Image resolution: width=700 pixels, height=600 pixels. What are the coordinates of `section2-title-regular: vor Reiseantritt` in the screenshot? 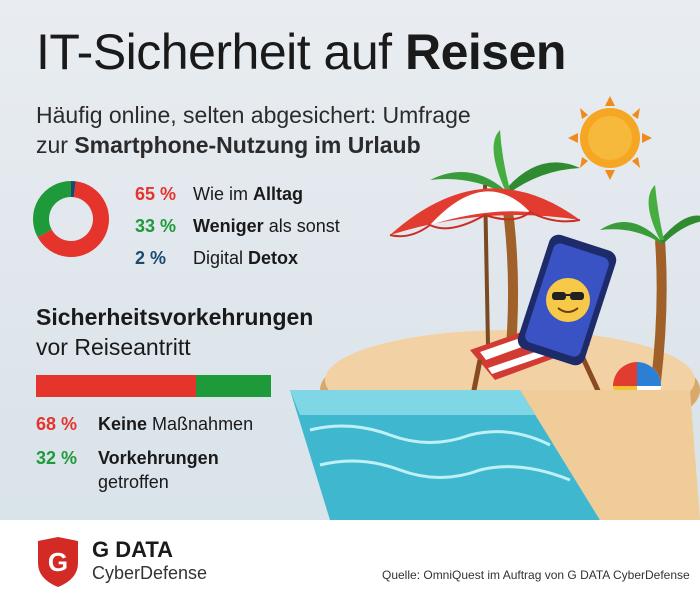 It's located at (113, 347).